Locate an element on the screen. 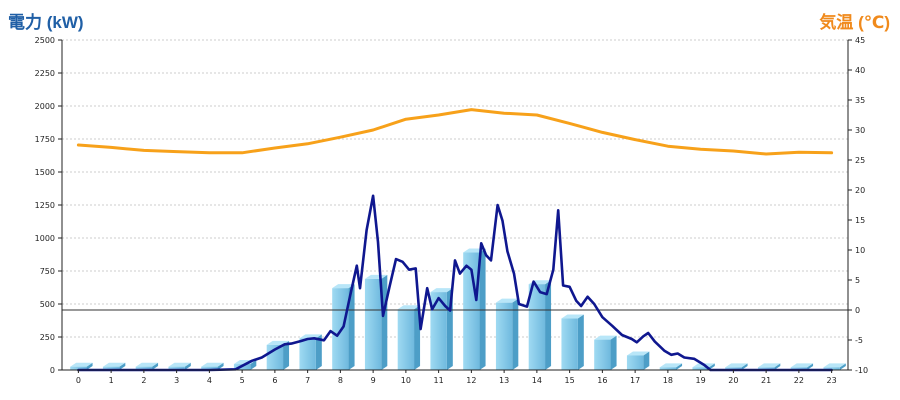 The height and width of the screenshot is (400, 900). left-tick-label: 0 is located at coordinates (52, 370).